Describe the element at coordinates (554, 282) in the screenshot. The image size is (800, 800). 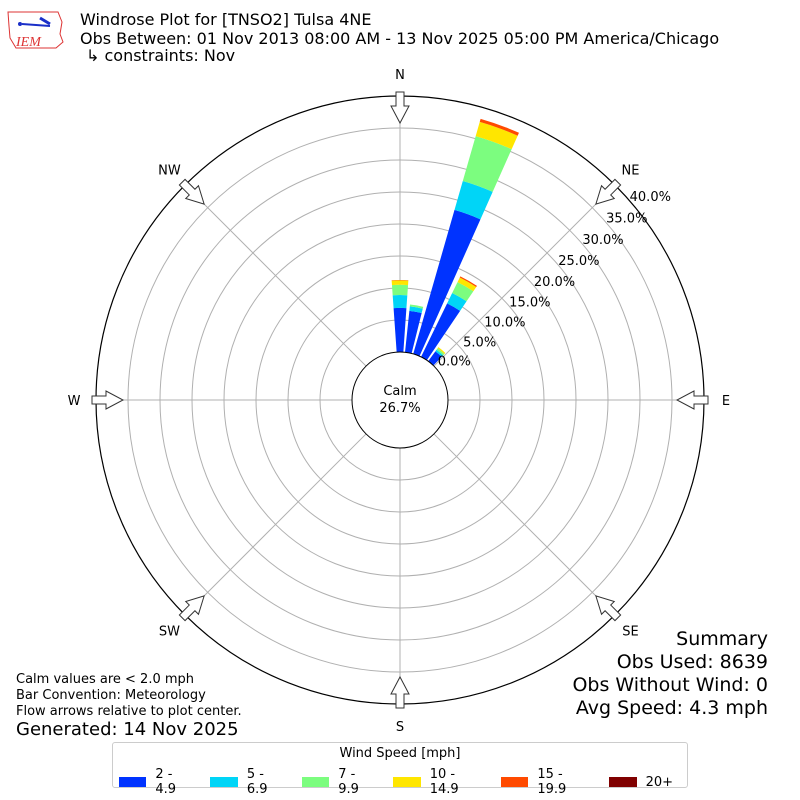
I see `radial-tick-label: 20.0%` at that location.